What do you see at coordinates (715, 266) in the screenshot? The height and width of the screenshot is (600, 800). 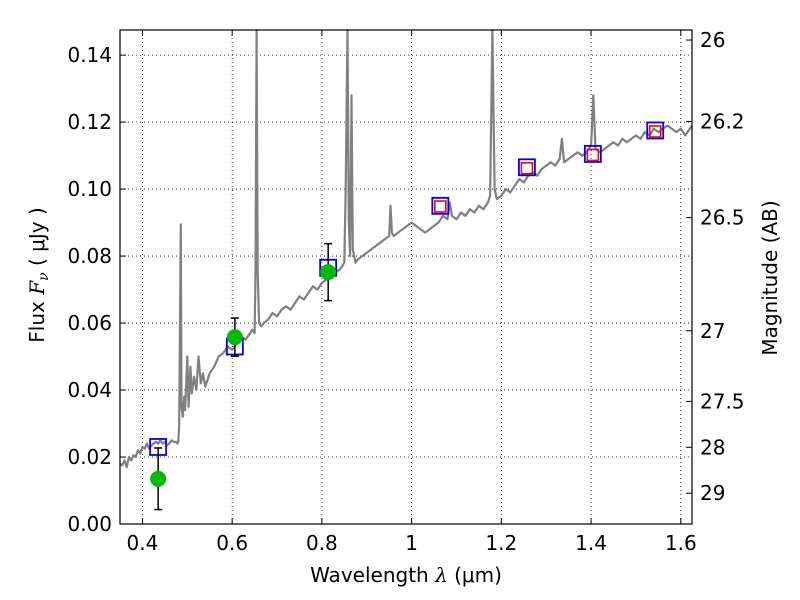 I see `y2-axis-ticks: 26 26.2 26.5 27 27.5 28 29` at bounding box center [715, 266].